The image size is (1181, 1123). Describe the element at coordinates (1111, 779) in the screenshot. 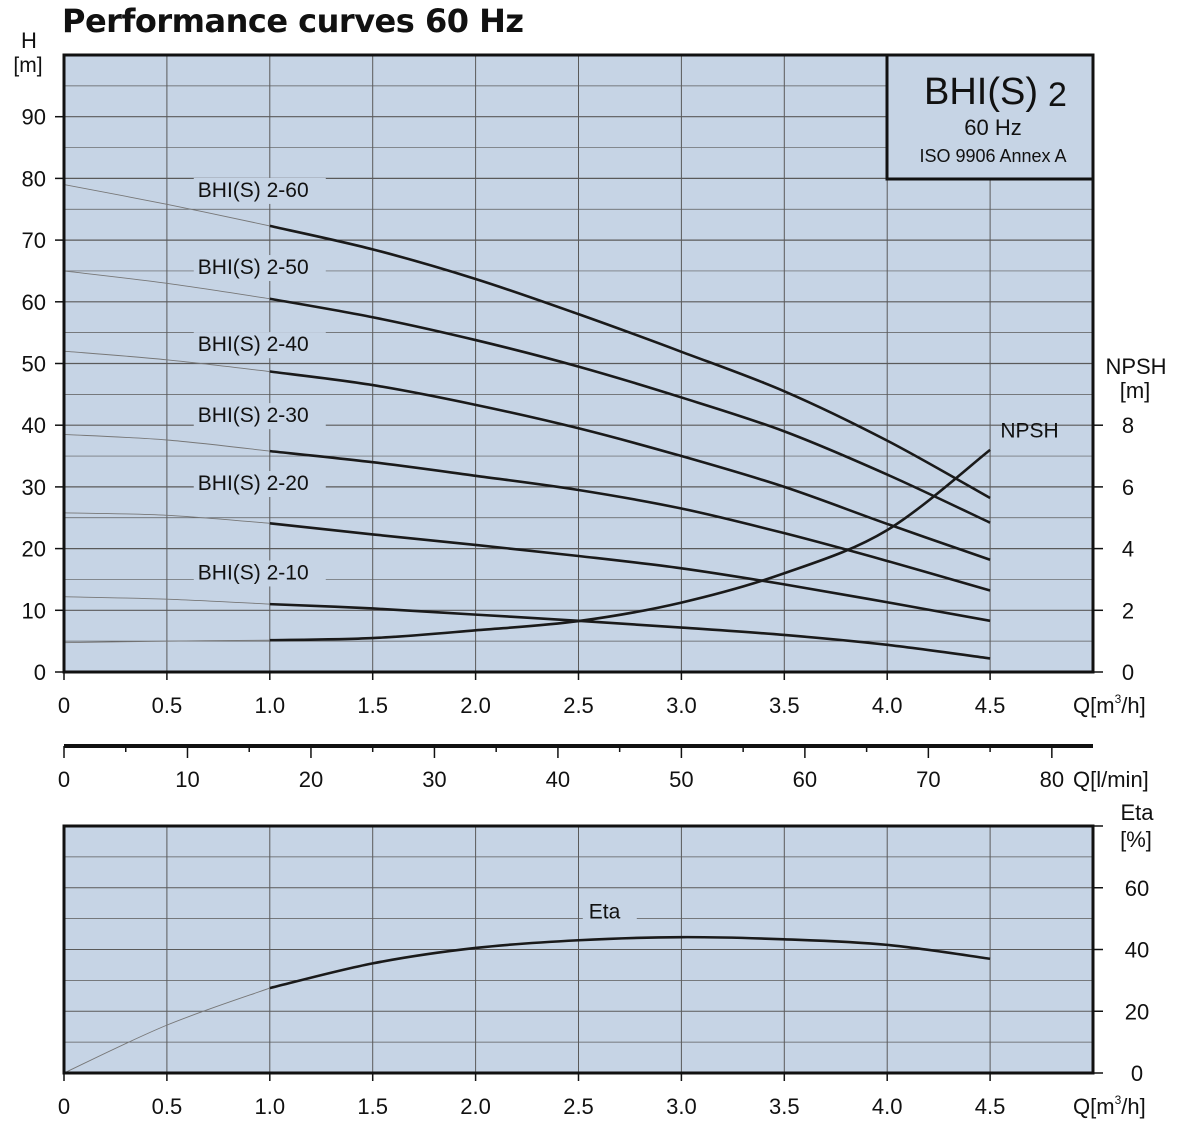

I see `x-axis-title-lmin: Q[l/min]` at that location.